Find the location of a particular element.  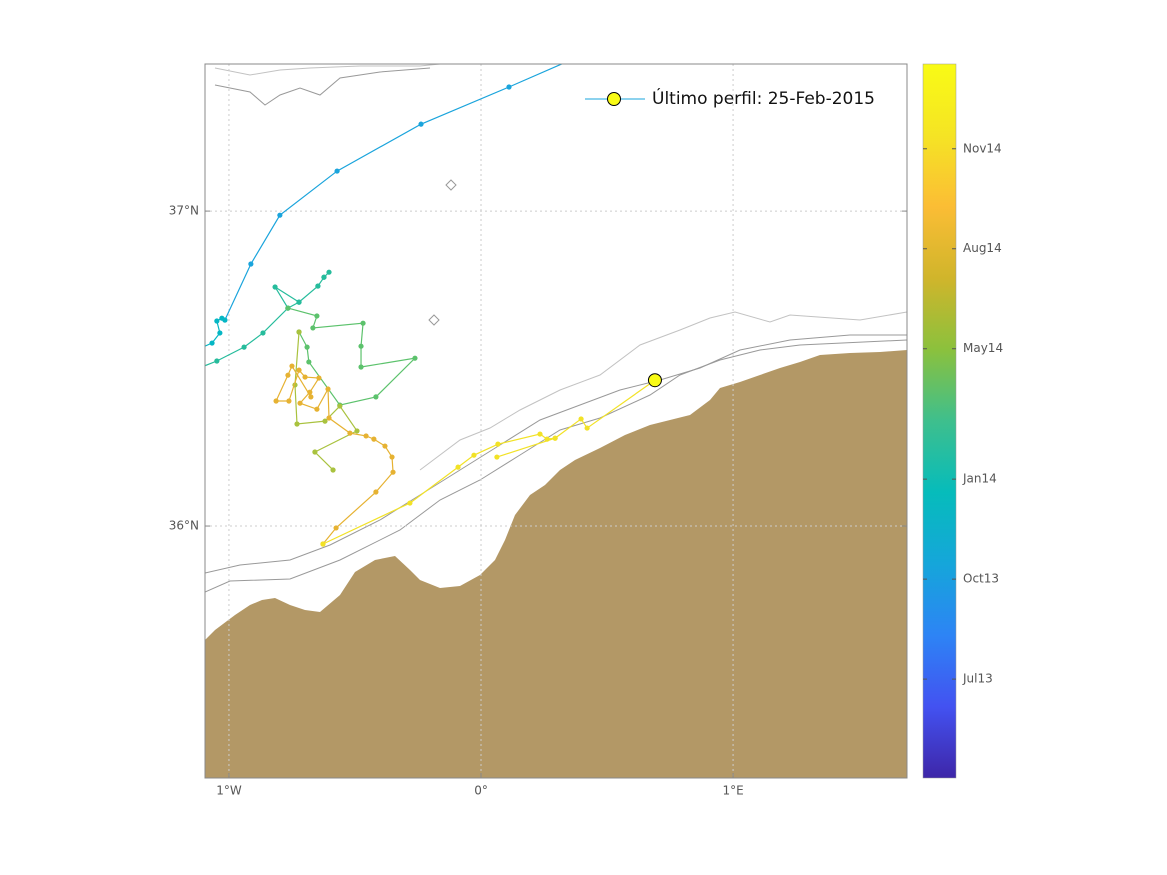

y-tick-label: 37°N is located at coordinates (184, 211).